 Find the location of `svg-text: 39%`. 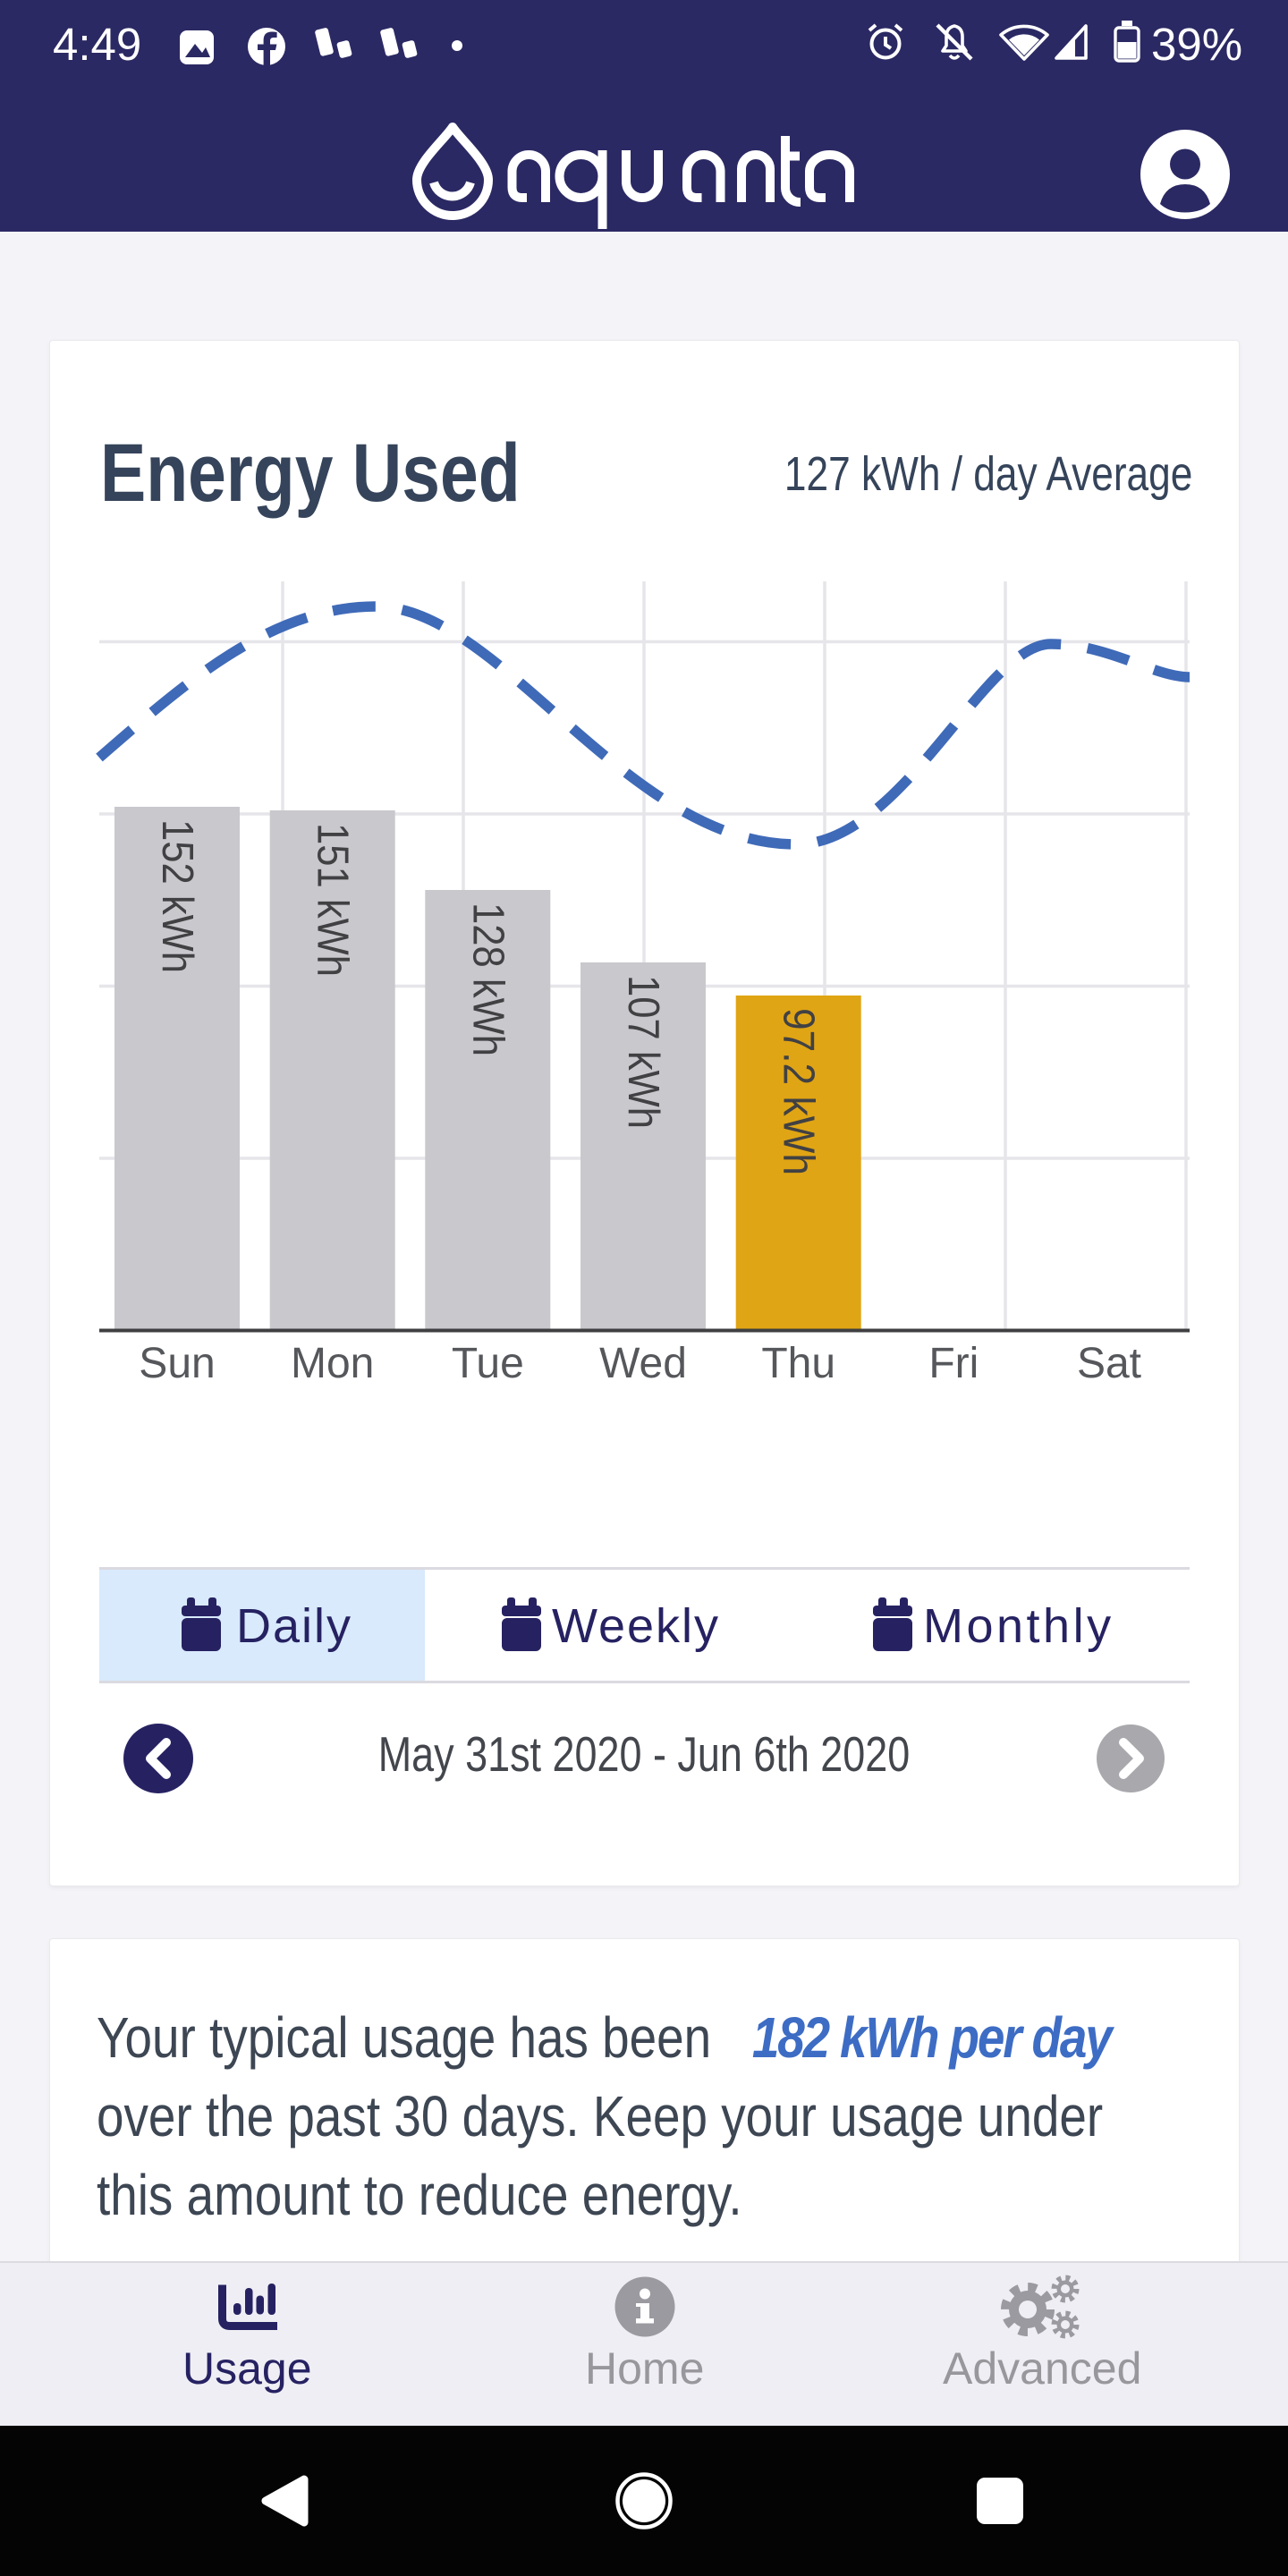

svg-text: 39% is located at coordinates (1196, 44).